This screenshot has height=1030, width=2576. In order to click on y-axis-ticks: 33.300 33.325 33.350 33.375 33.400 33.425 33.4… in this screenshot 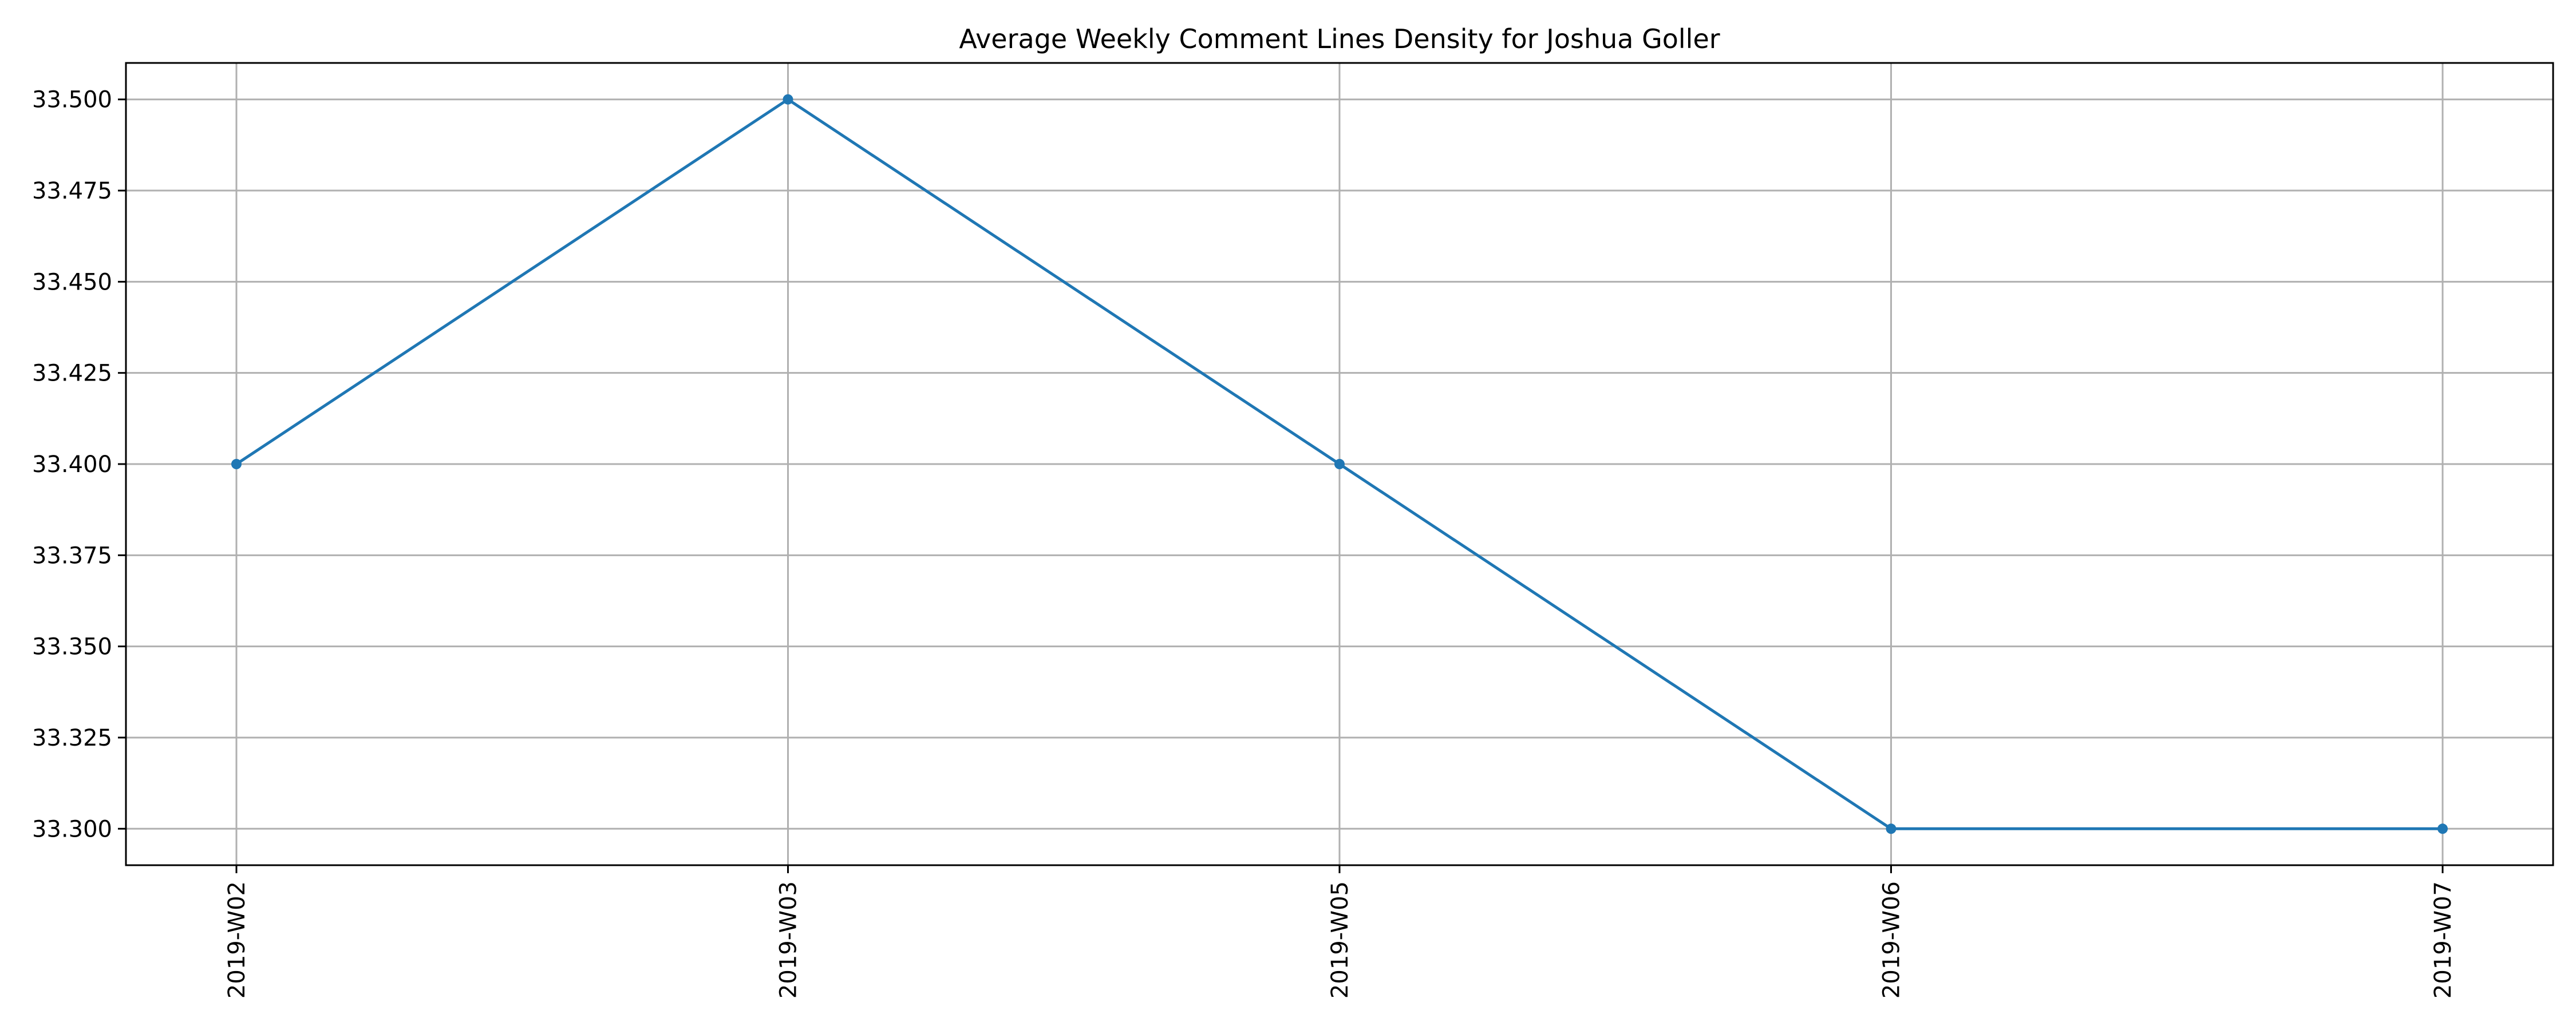, I will do `click(79, 464)`.